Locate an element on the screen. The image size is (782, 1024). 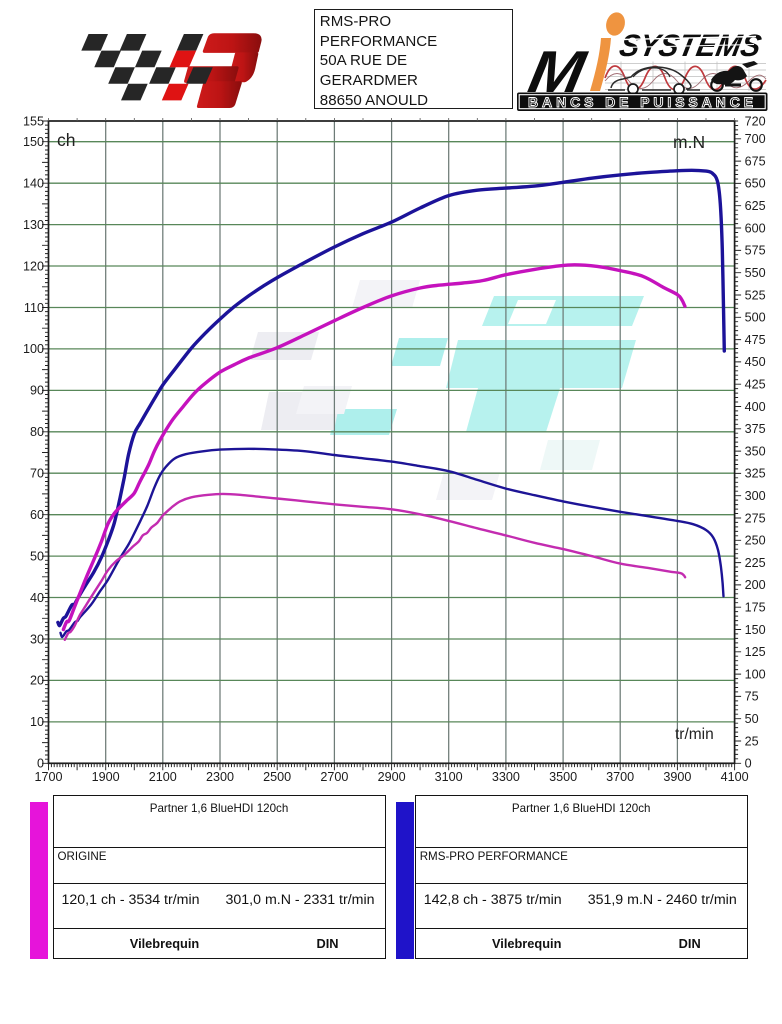
svg-text: 200 is located at coordinates (755, 585).